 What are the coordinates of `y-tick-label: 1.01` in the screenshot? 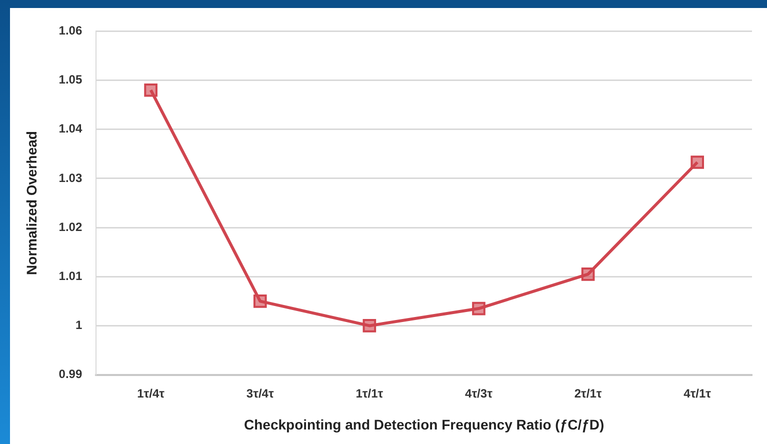 It's located at (70, 275).